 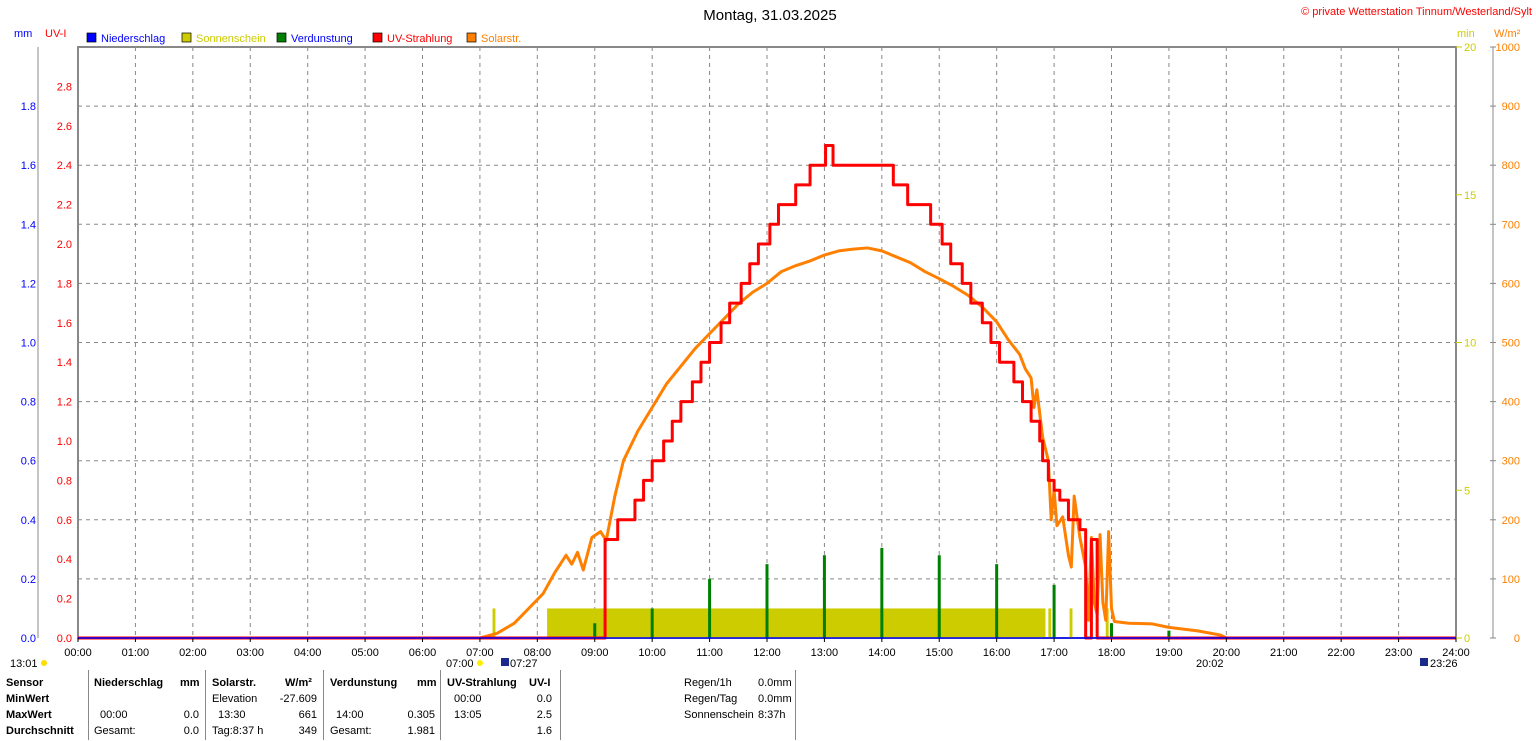 What do you see at coordinates (364, 683) in the screenshot?
I see `th-evap: Verdunstung` at bounding box center [364, 683].